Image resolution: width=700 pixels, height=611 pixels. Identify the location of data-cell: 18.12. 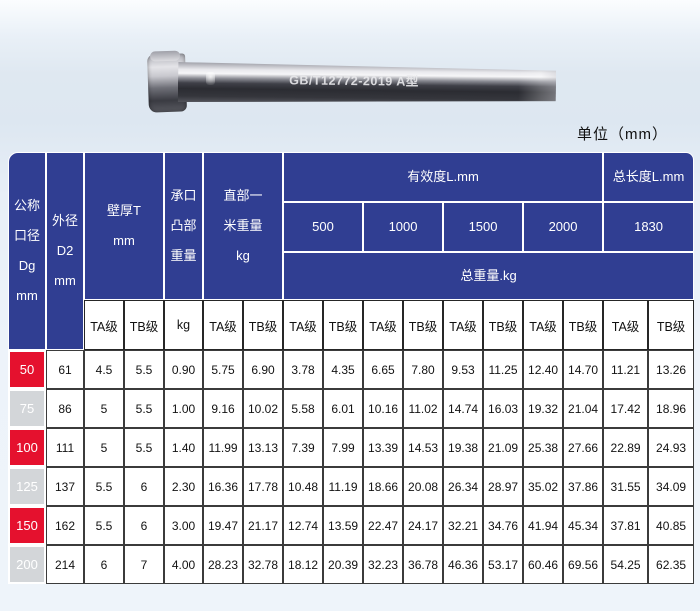
(303, 564).